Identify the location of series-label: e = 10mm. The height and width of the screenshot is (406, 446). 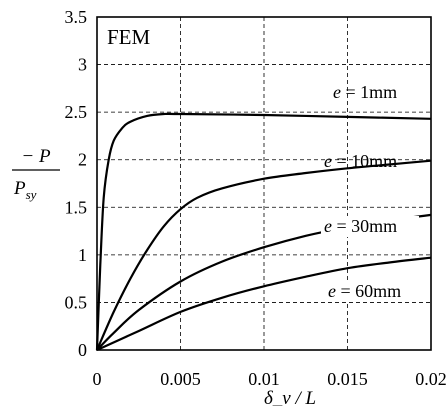
(360, 161).